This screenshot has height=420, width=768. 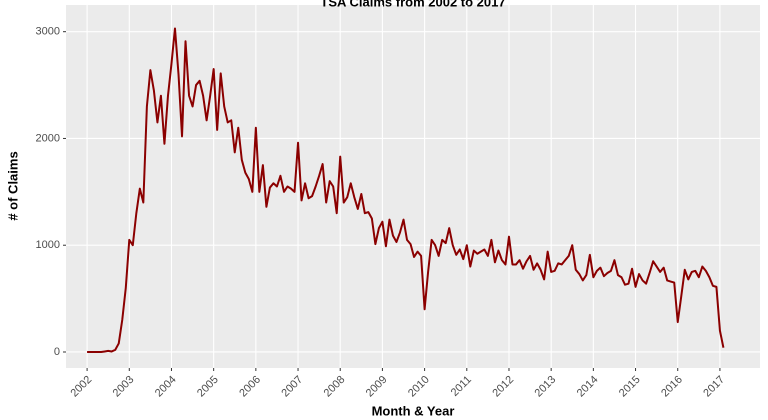 I want to click on x-tick-label: 2006, so click(x=250, y=387).